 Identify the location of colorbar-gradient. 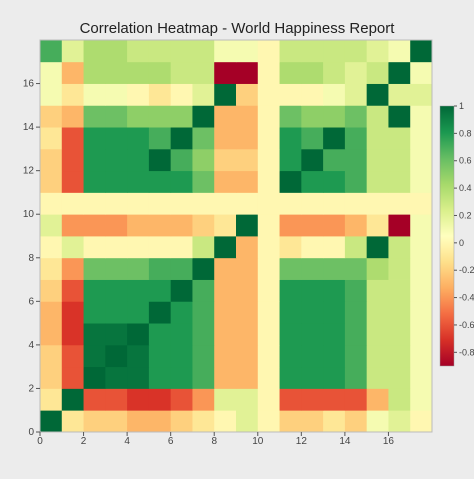
(447, 236).